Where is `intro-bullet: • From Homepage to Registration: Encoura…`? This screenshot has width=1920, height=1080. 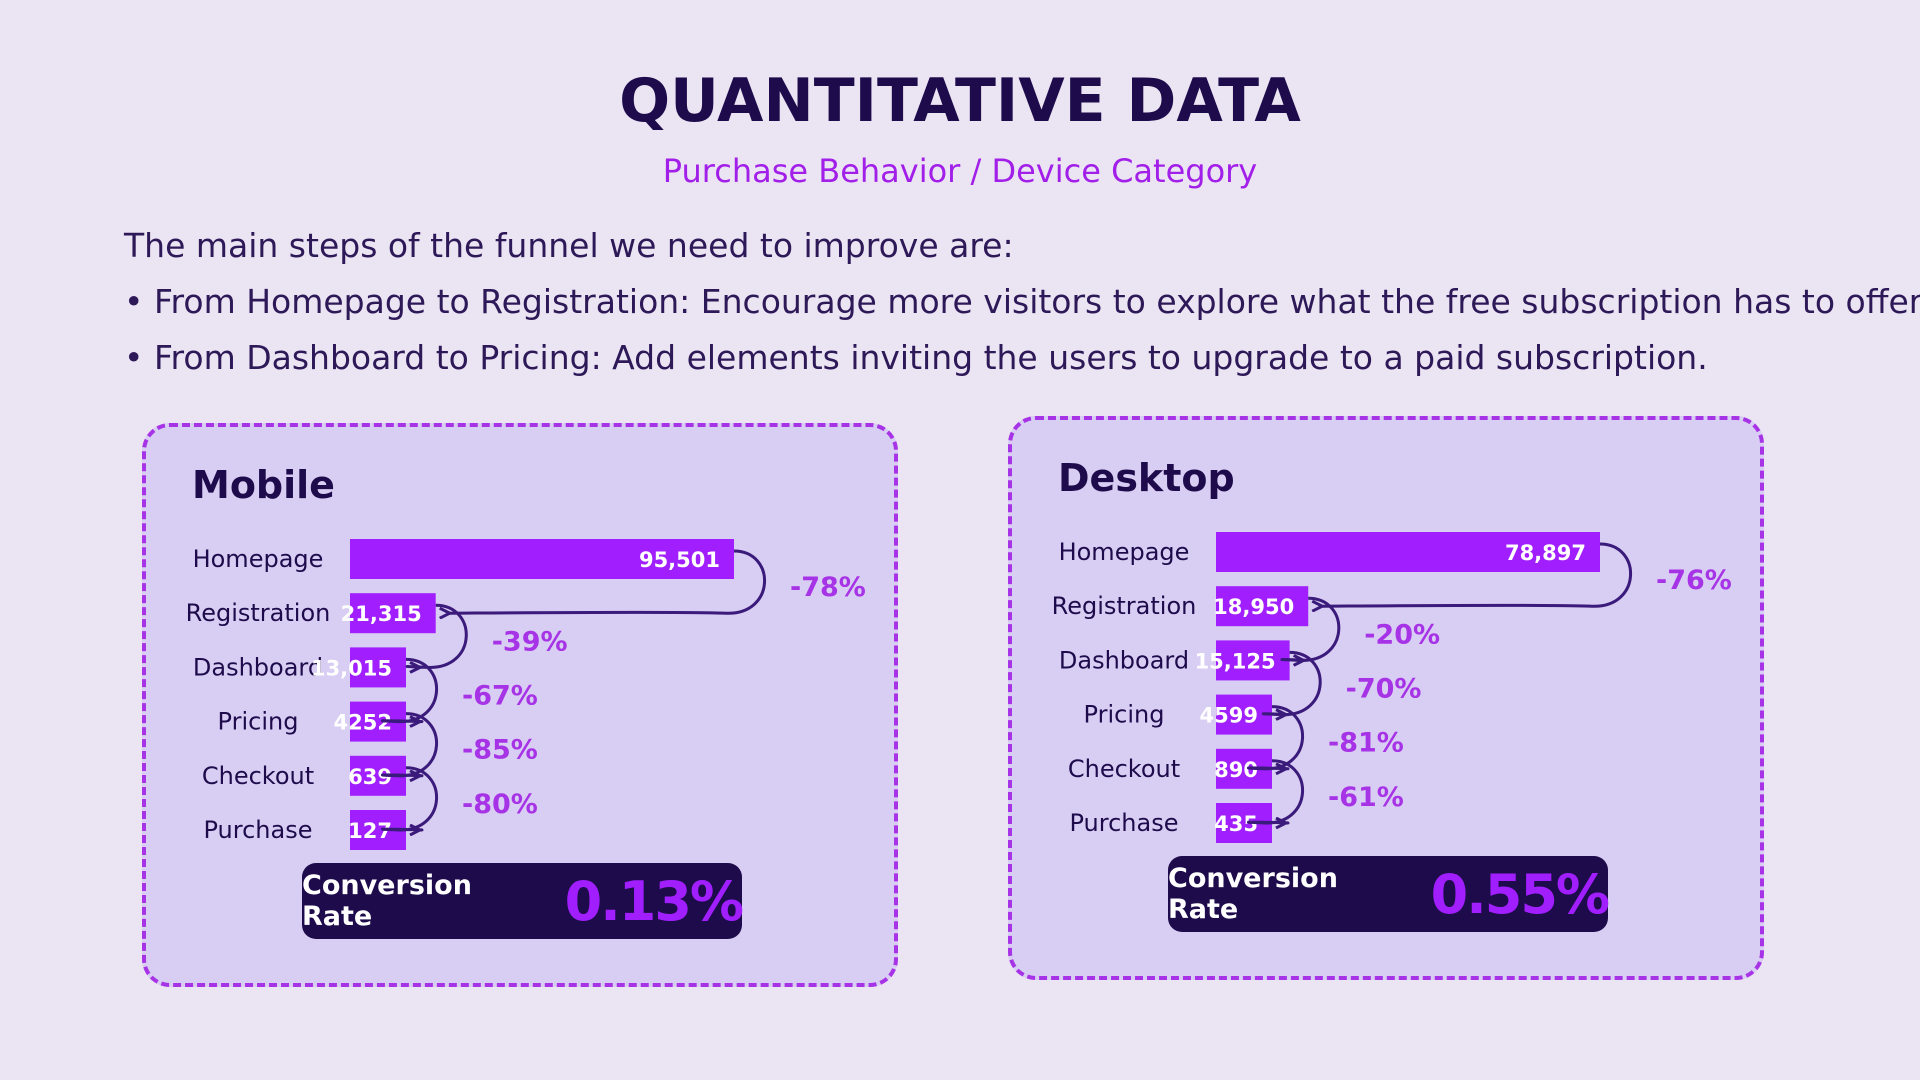 intro-bullet: • From Homepage to Registration: Encoura… is located at coordinates (1022, 301).